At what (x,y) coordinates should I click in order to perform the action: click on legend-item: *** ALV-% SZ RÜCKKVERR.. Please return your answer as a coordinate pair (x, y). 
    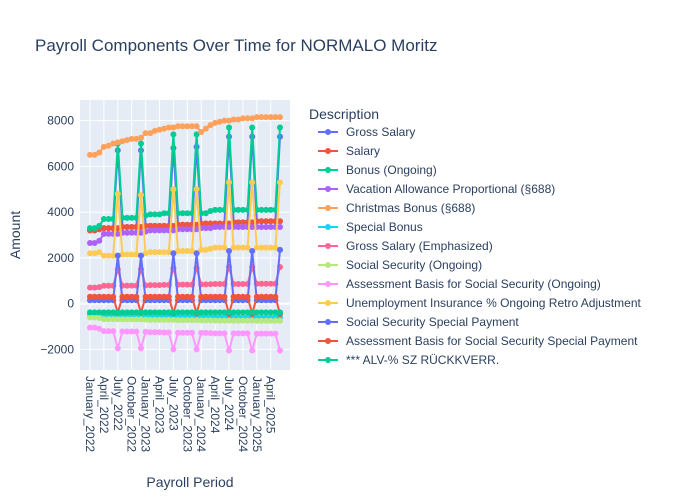
    Looking at the image, I should click on (408, 360).